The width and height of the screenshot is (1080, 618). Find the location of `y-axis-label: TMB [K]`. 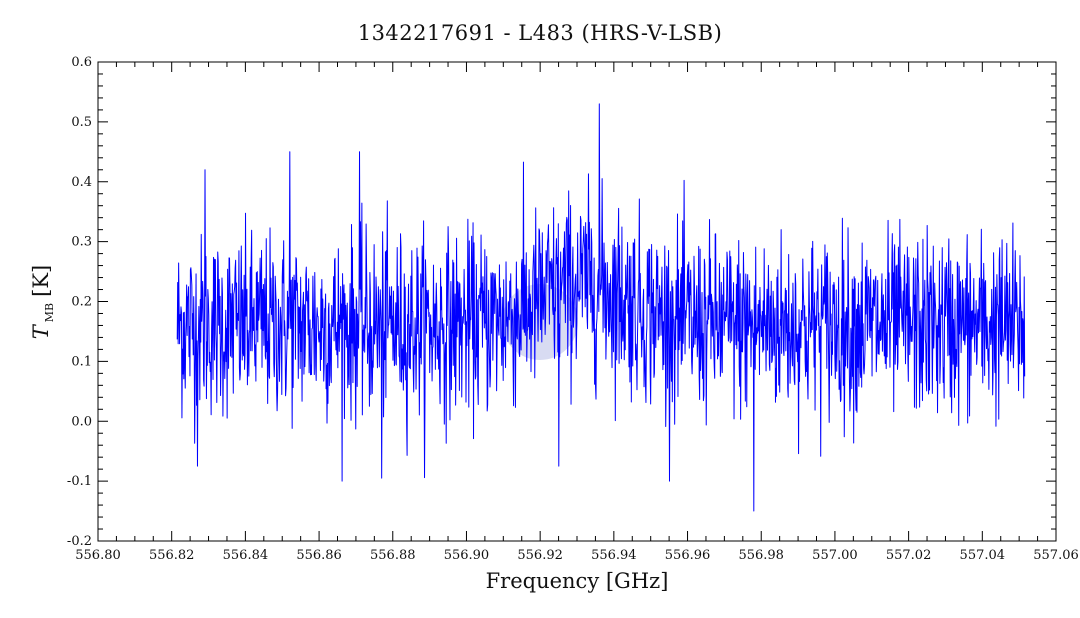

y-axis-label: TMB [K] is located at coordinates (42, 302).